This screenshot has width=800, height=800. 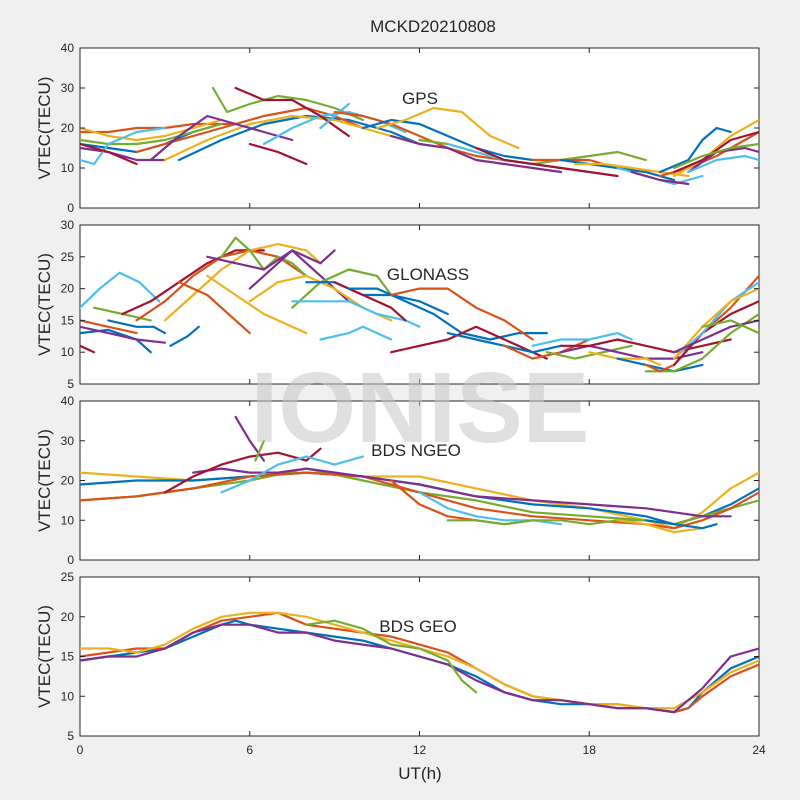 What do you see at coordinates (70, 736) in the screenshot?
I see `y-tick-label: 5` at bounding box center [70, 736].